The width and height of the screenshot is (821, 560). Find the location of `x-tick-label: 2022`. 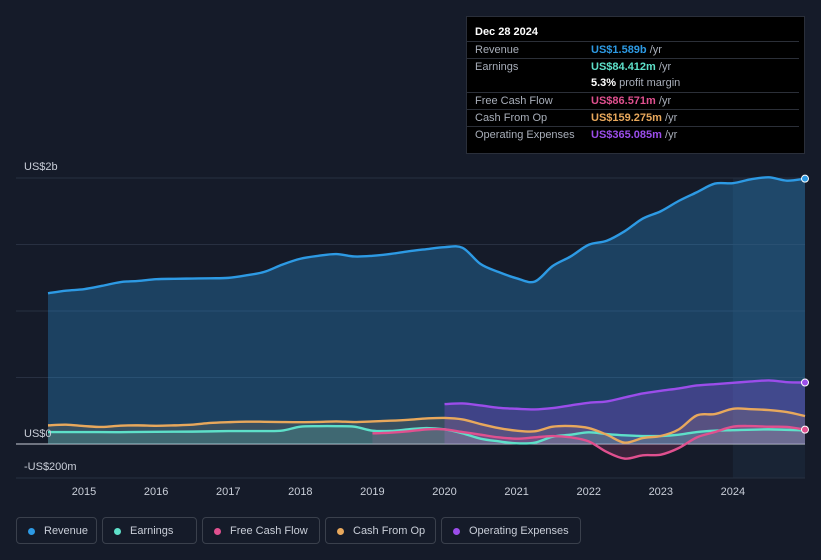

x-tick-label: 2022 is located at coordinates (588, 492).